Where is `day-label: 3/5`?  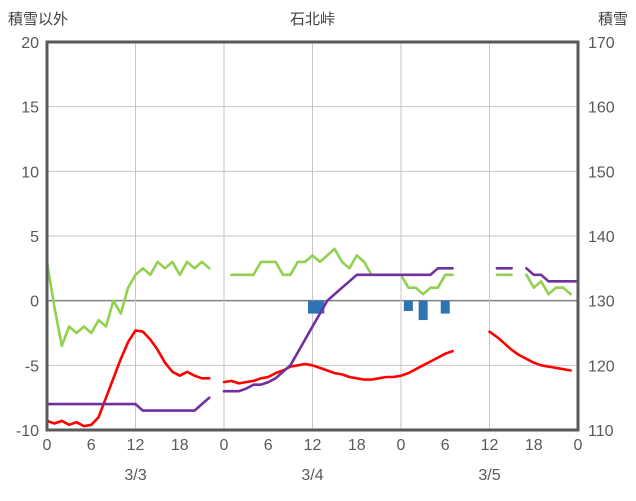 day-label: 3/5 is located at coordinates (489, 475).